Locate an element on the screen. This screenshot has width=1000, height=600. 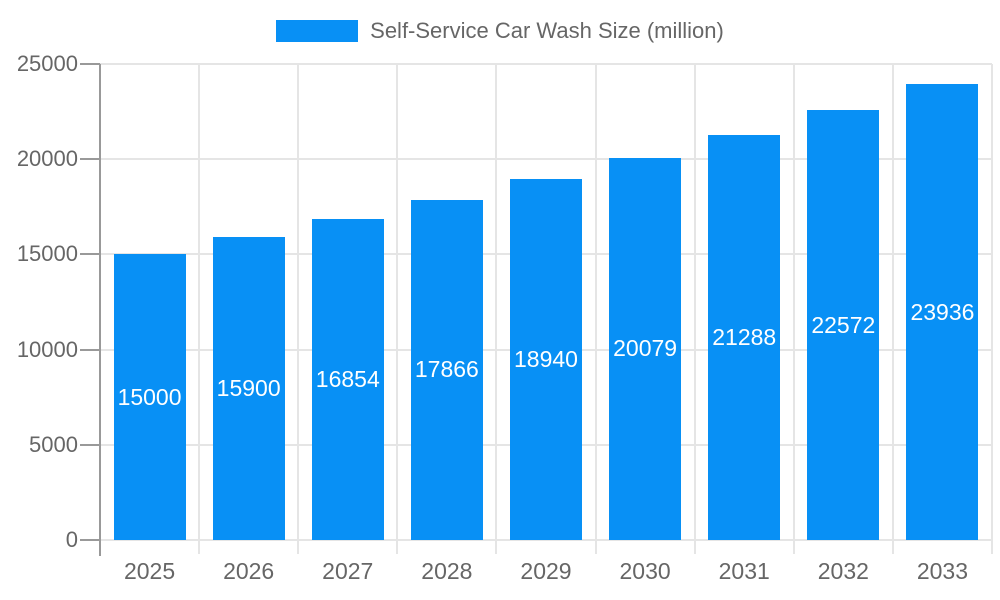
bar-value-label: 18940 is located at coordinates (546, 359).